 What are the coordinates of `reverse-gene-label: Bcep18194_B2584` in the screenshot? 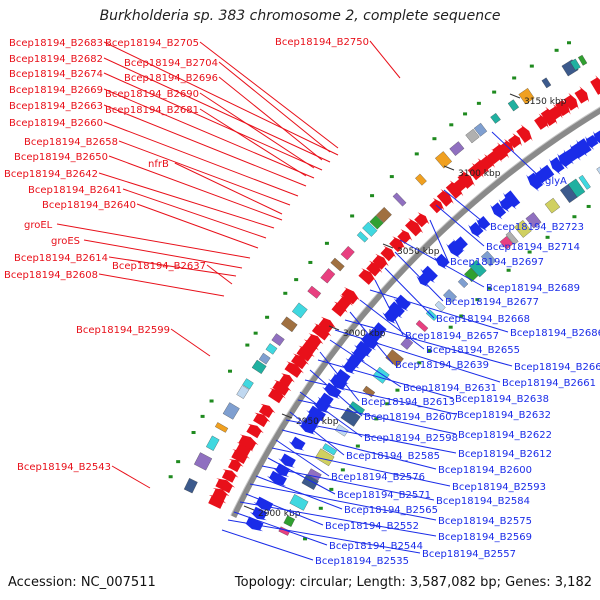 It's located at (483, 501).